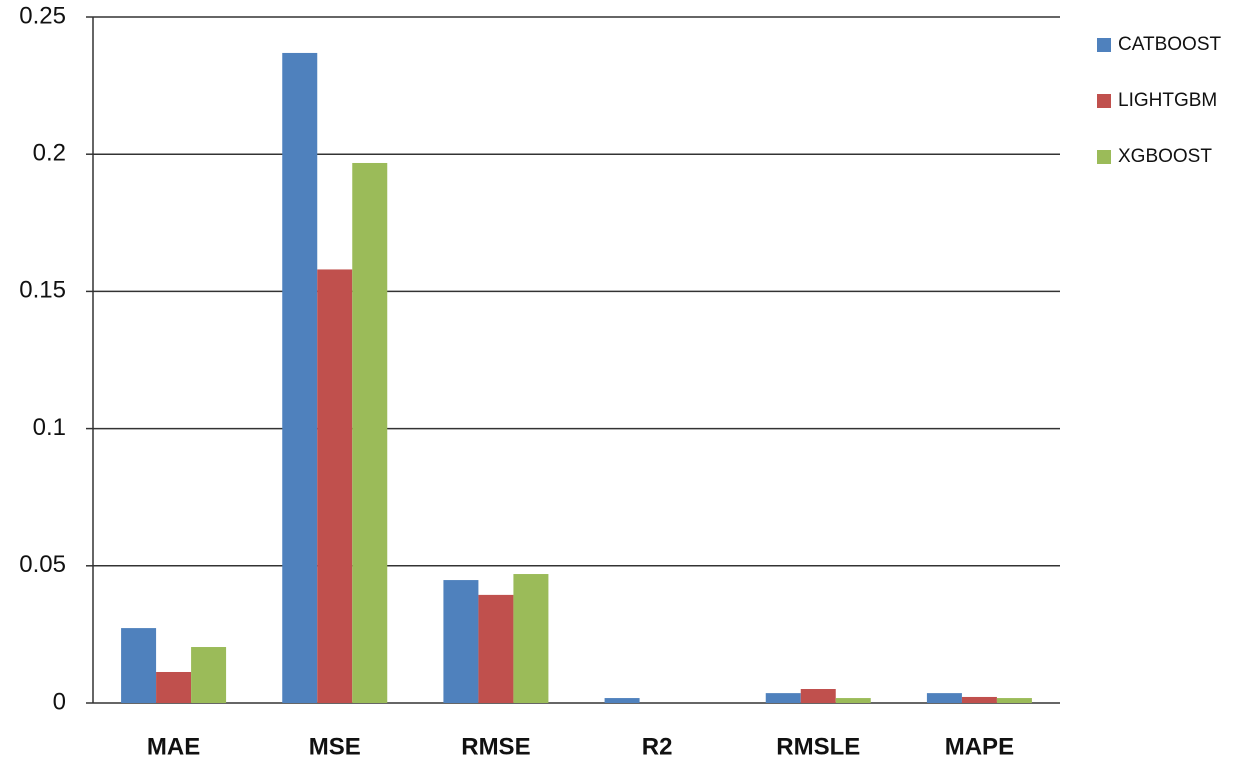 The height and width of the screenshot is (772, 1255). Describe the element at coordinates (335, 746) in the screenshot. I see `x-tick-label: MSE` at that location.